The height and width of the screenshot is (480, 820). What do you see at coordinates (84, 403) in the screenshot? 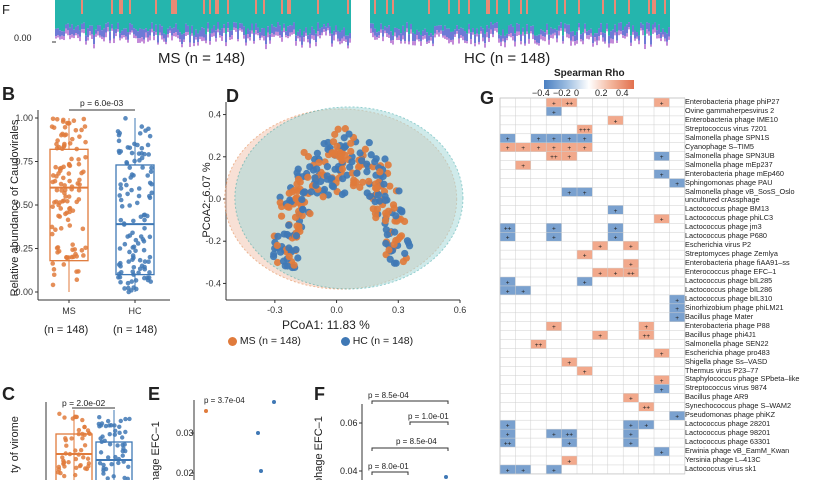
I see `panel-c-pvalue: p = 2.0e-02` at bounding box center [84, 403].